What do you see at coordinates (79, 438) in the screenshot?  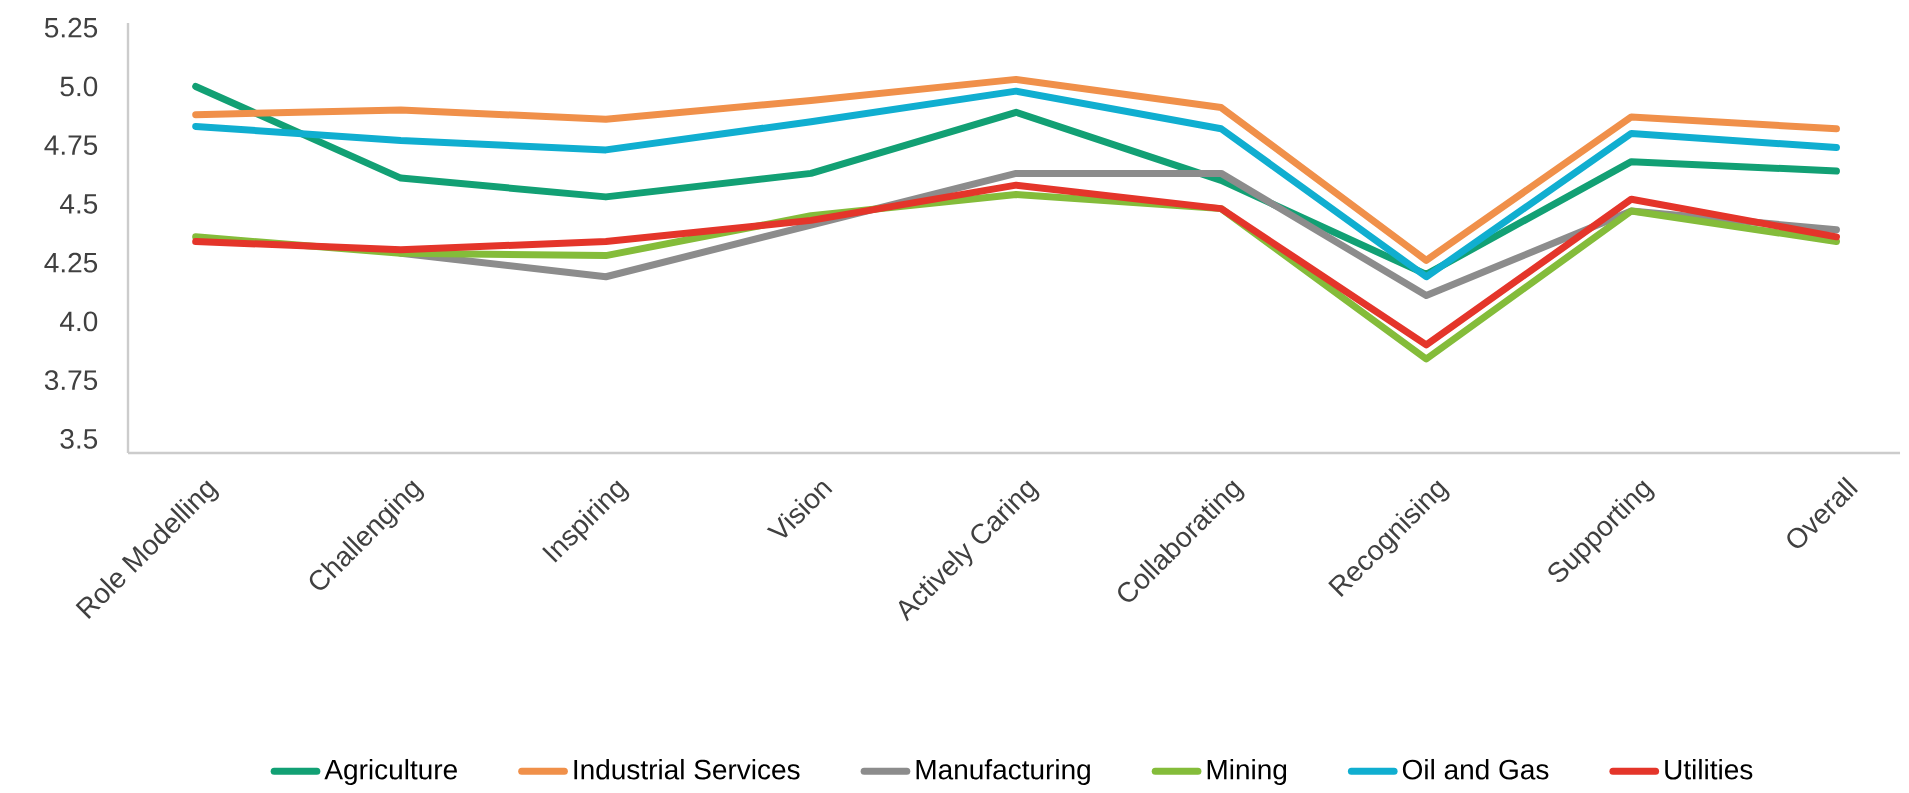 I see `y-tick-label: 3.5` at bounding box center [79, 438].